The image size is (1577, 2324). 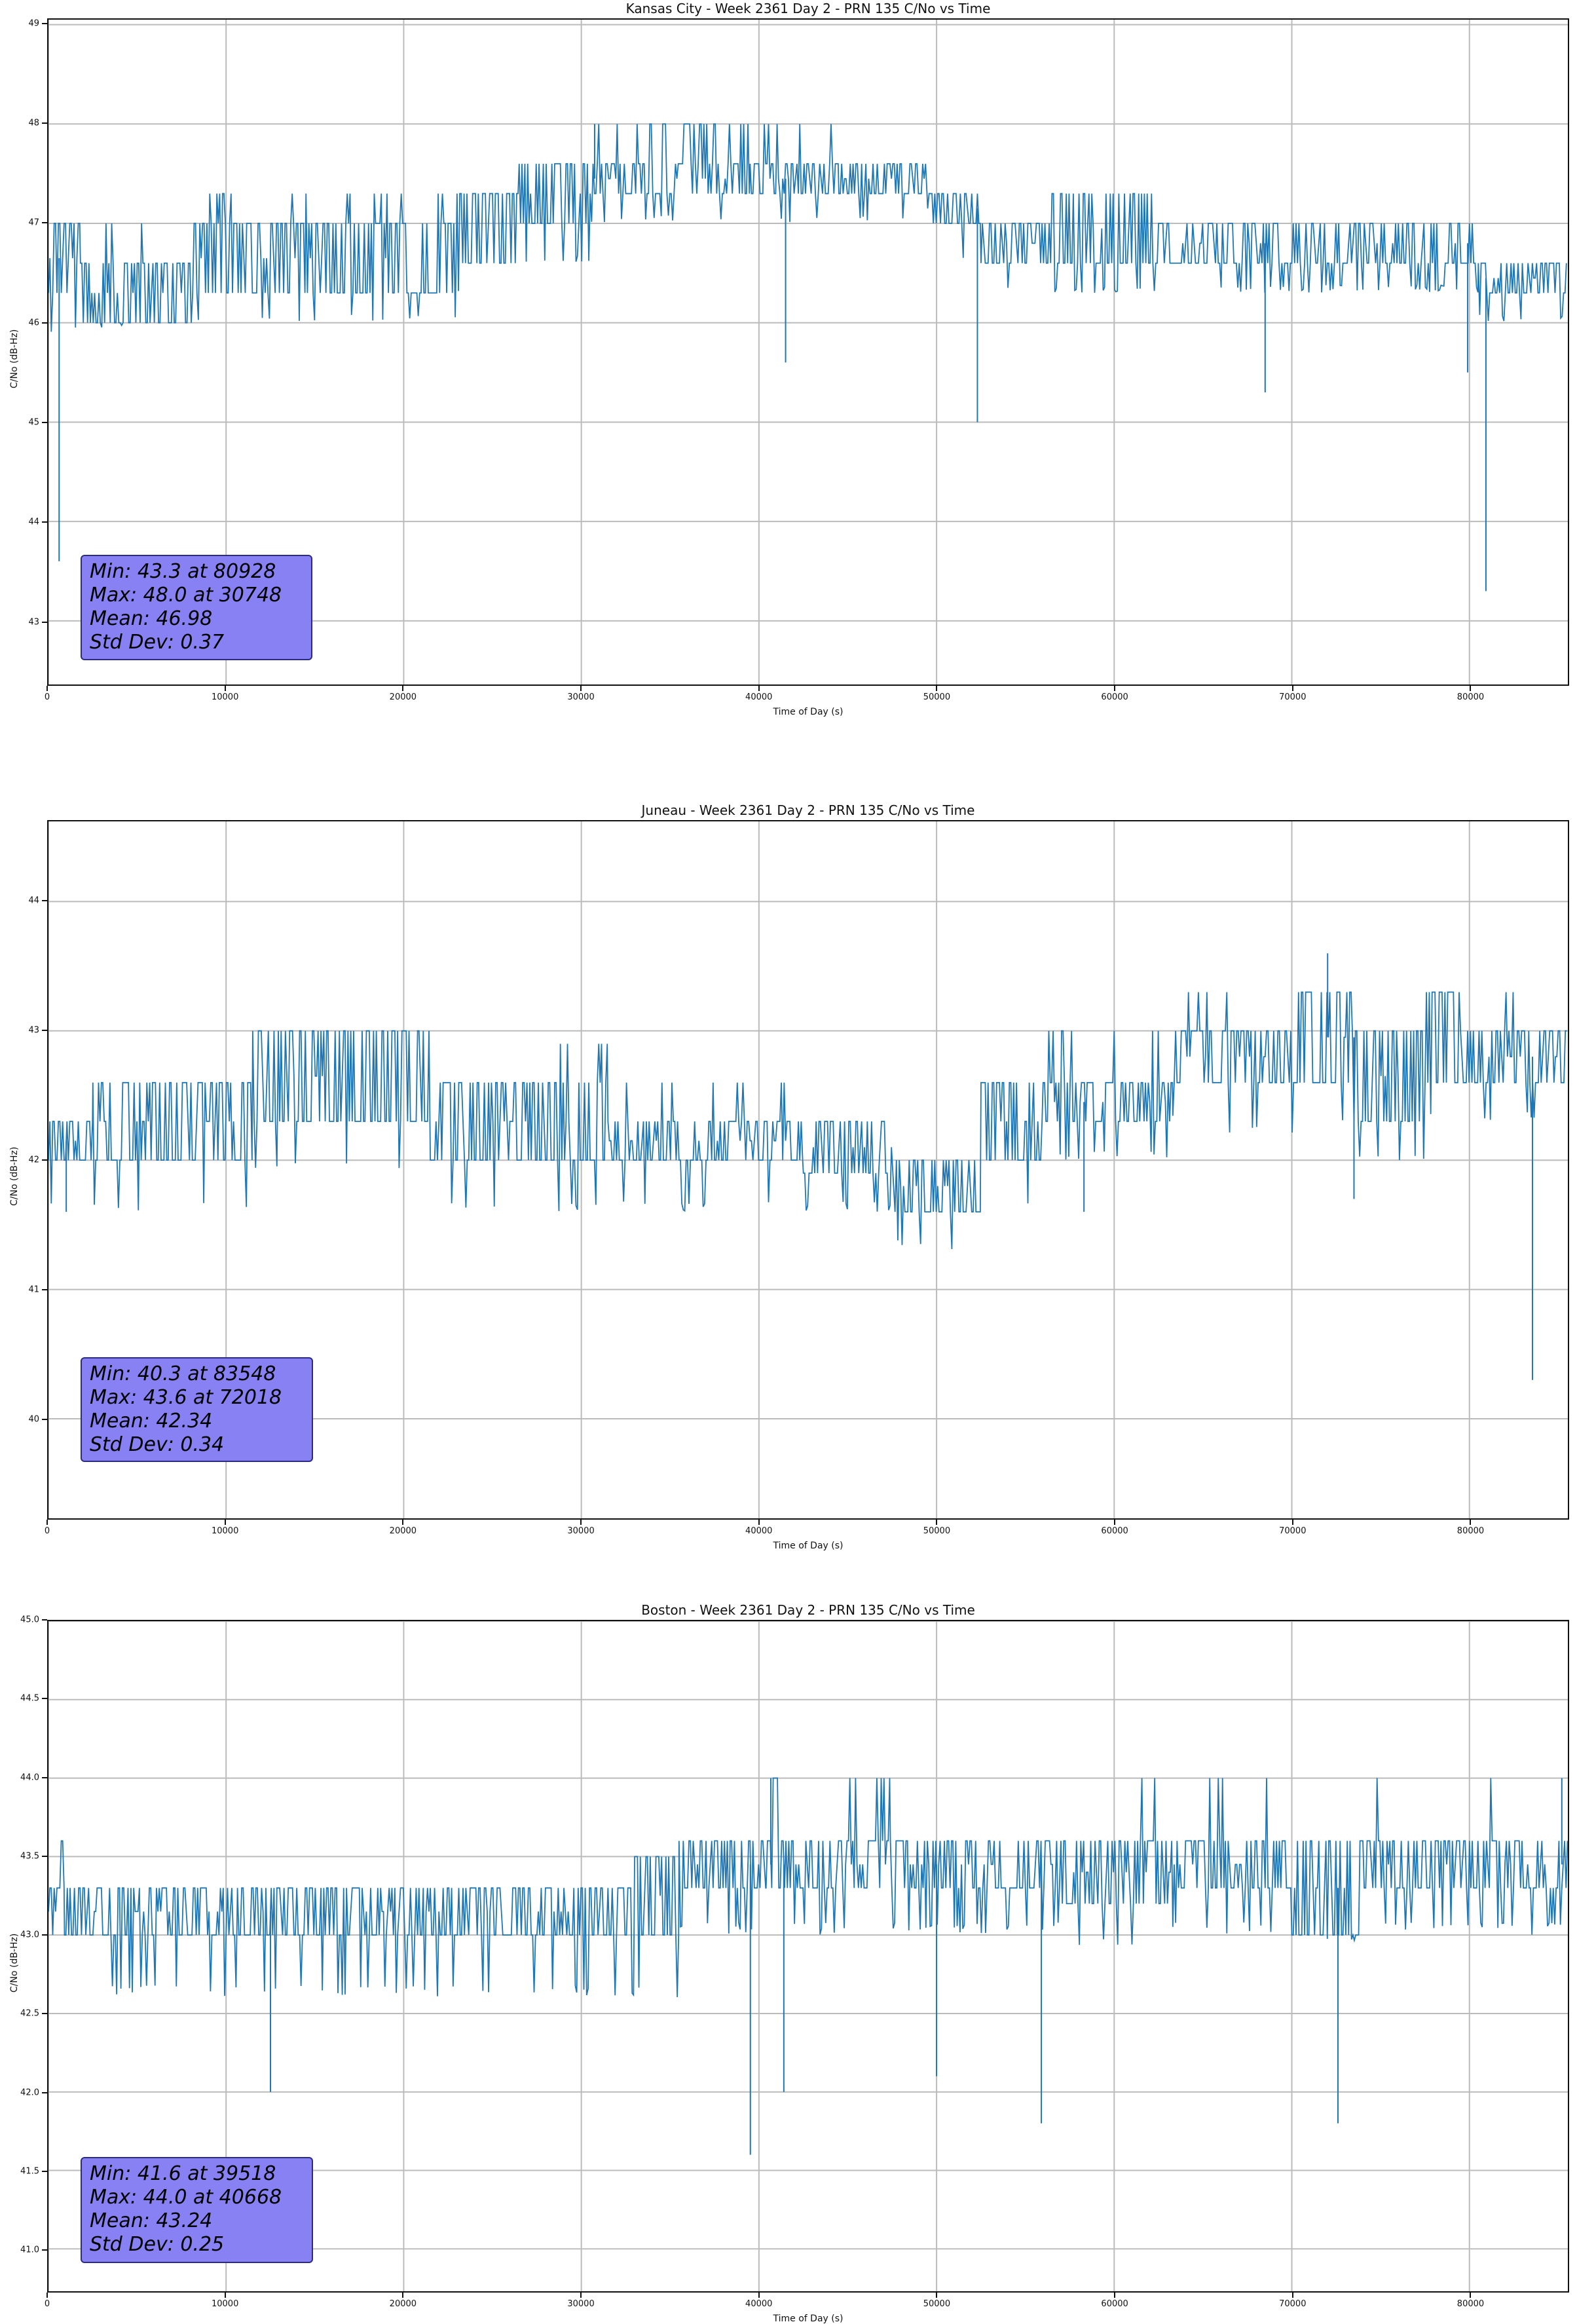 What do you see at coordinates (183, 571) in the screenshot?
I see `stats-line: Min: 43.3 at 80928` at bounding box center [183, 571].